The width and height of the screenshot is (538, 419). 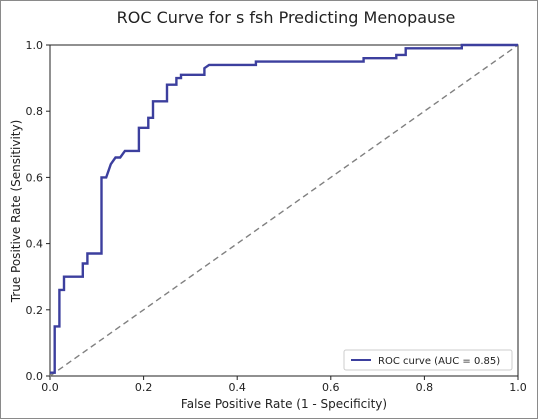 What do you see at coordinates (237, 387) in the screenshot?
I see `x-tick-label: 0.4` at bounding box center [237, 387].